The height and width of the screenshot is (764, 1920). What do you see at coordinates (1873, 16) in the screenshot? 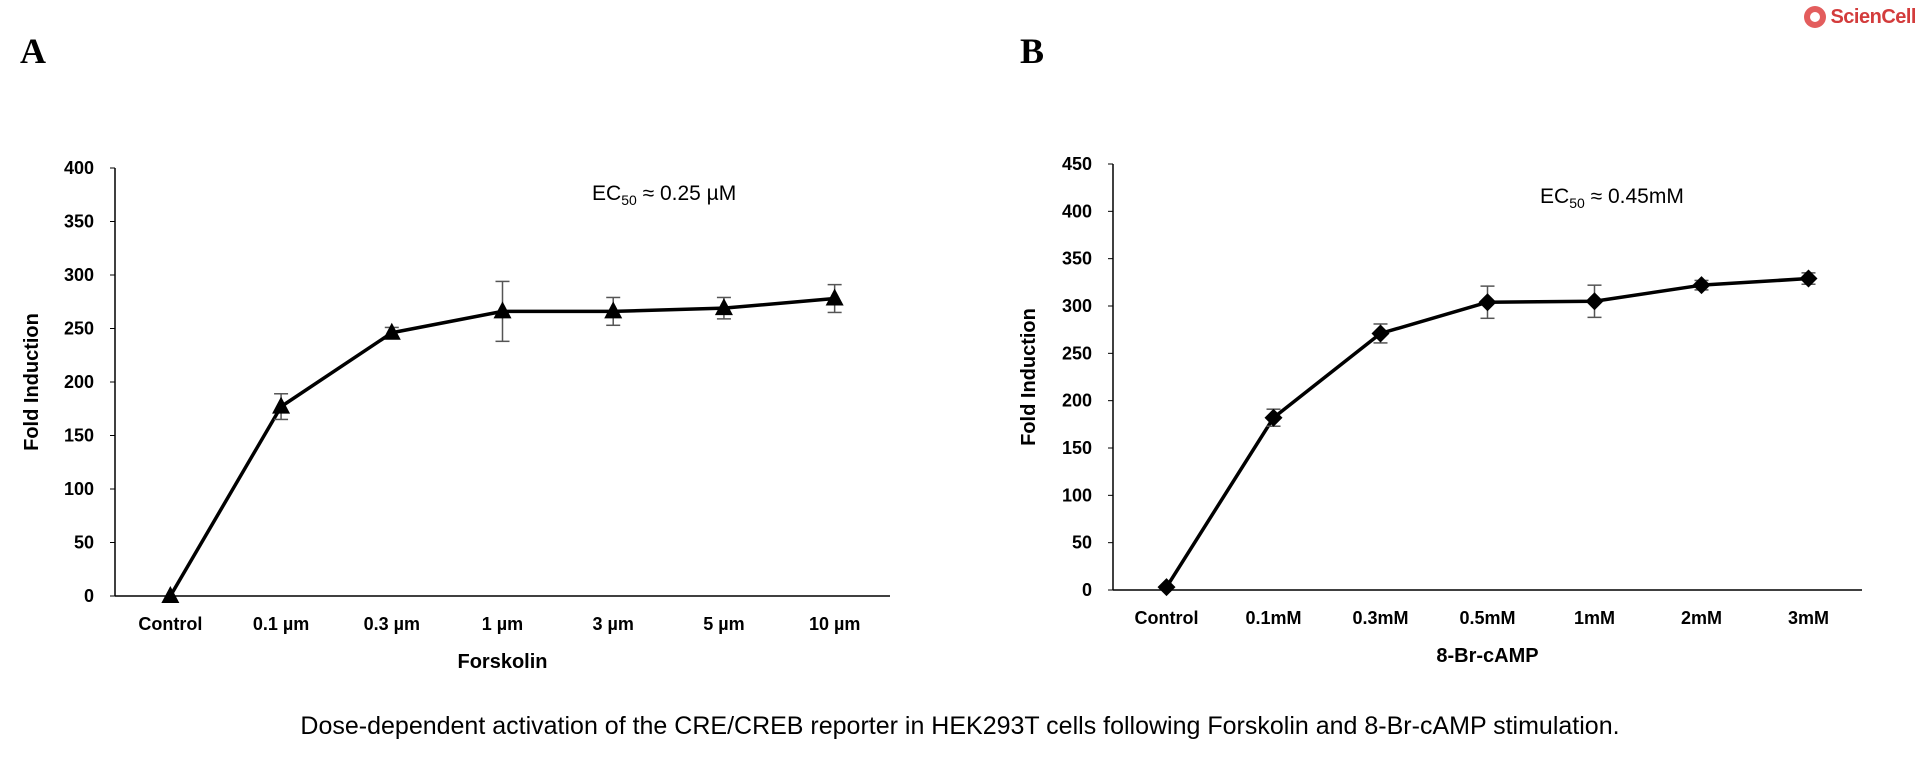
I see `logo-text: ScienCell` at bounding box center [1873, 16].